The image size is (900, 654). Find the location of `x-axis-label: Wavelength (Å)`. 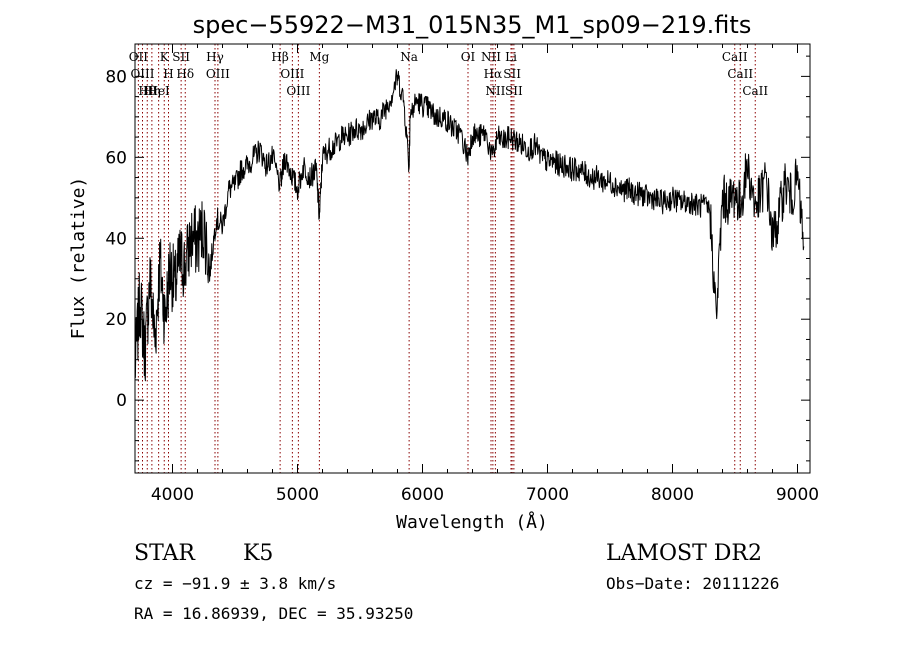

x-axis-label: Wavelength (Å) is located at coordinates (472, 522).